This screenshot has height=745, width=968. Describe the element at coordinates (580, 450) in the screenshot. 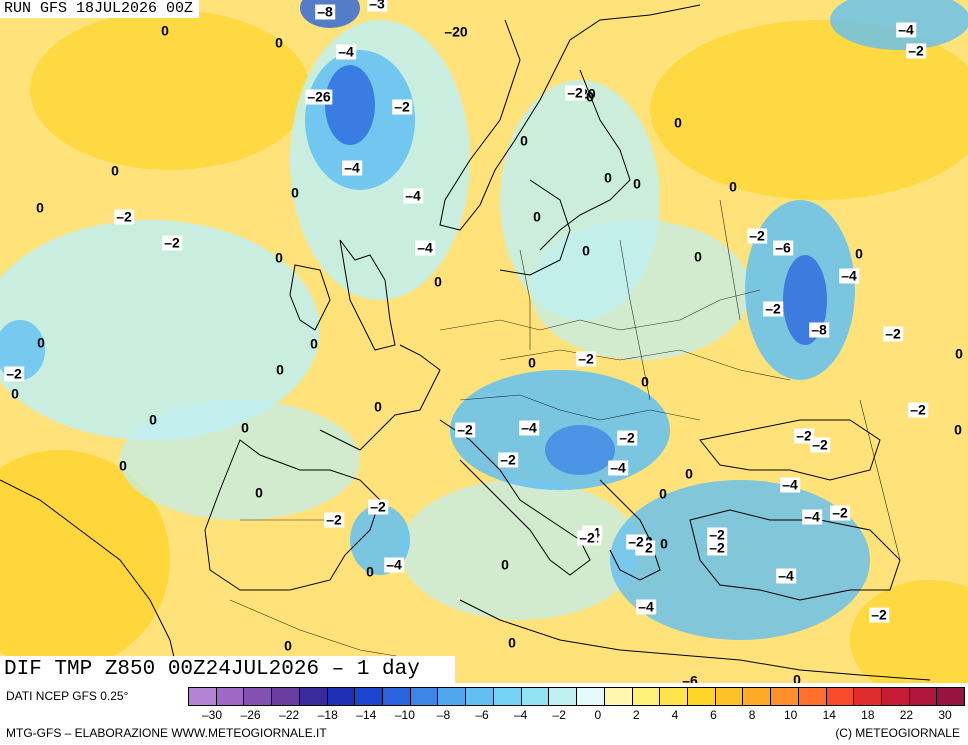

I see `core-balkans` at that location.